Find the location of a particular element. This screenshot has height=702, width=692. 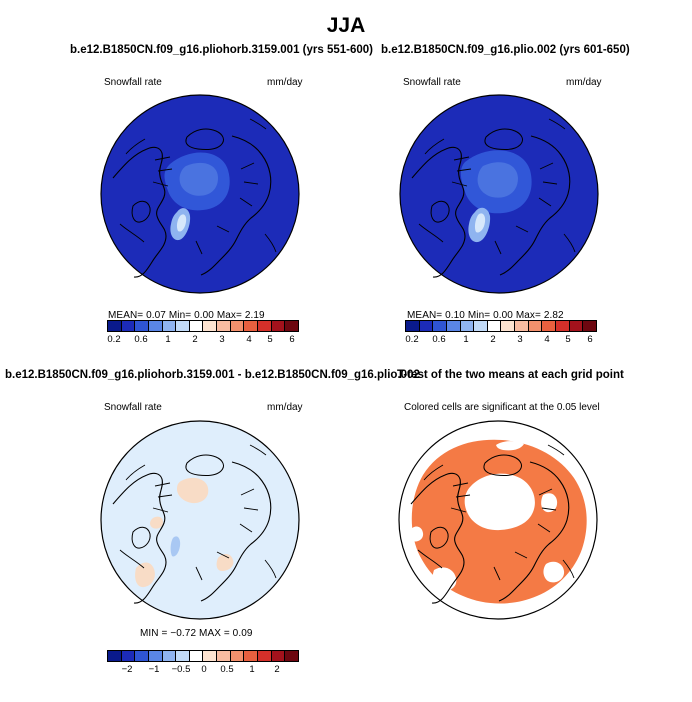

panel-2-units-label: mm/day is located at coordinates (584, 82).